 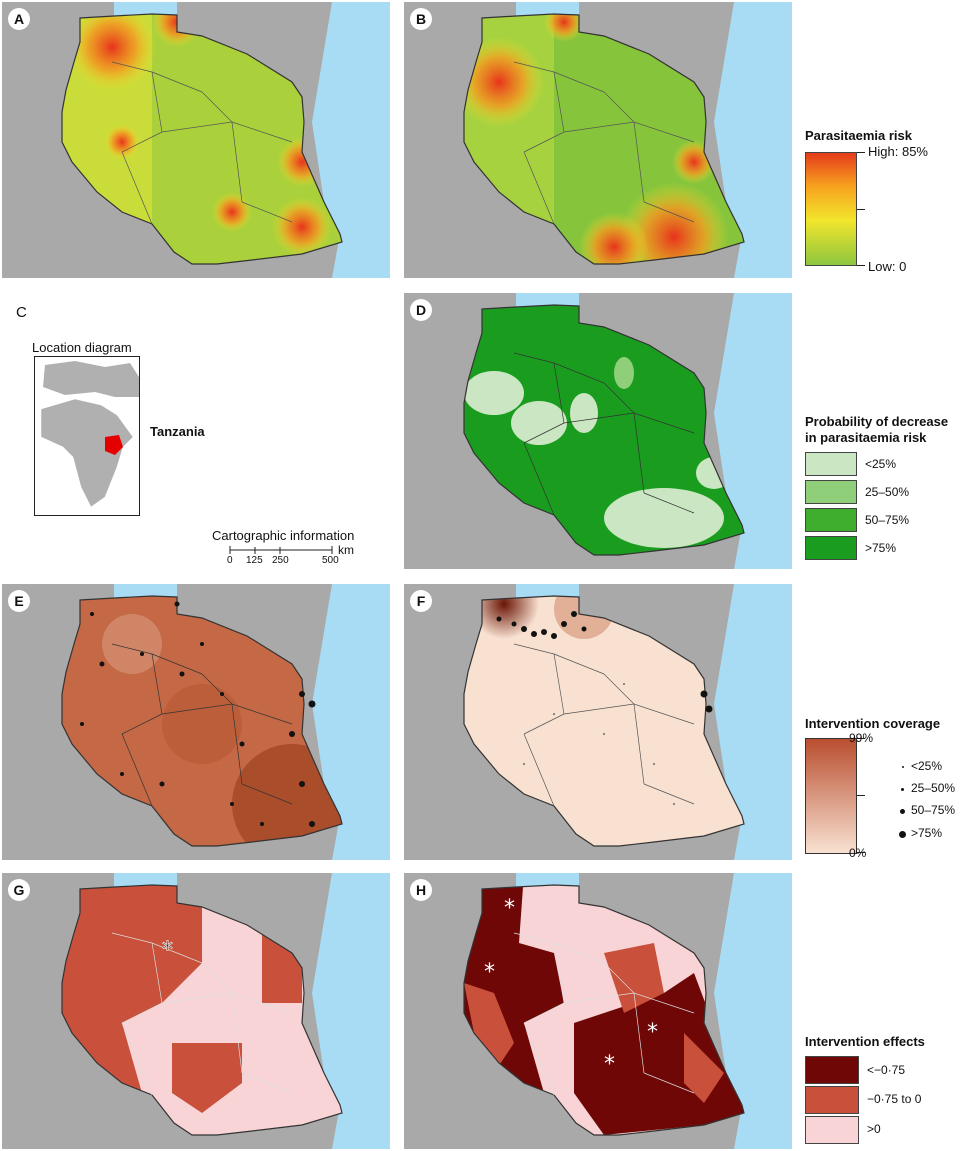 What do you see at coordinates (927, 833) in the screenshot?
I see `dot-label-4: >75%` at bounding box center [927, 833].